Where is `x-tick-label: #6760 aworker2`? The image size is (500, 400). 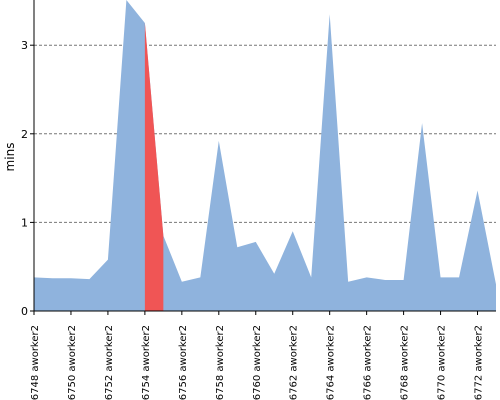
x-tick-label: #6760 aworker2 is located at coordinates (257, 362).